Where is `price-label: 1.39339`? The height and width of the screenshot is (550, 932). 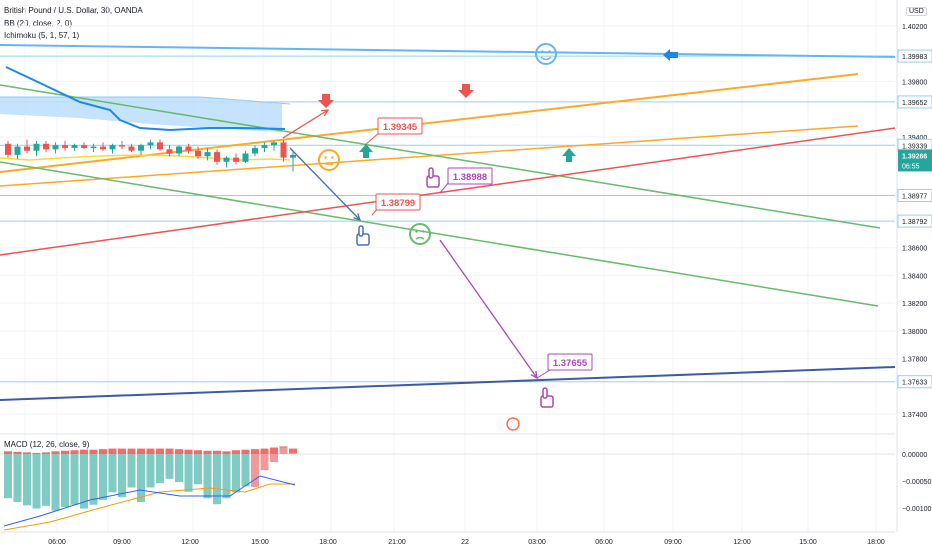 price-label: 1.39339 is located at coordinates (914, 146).